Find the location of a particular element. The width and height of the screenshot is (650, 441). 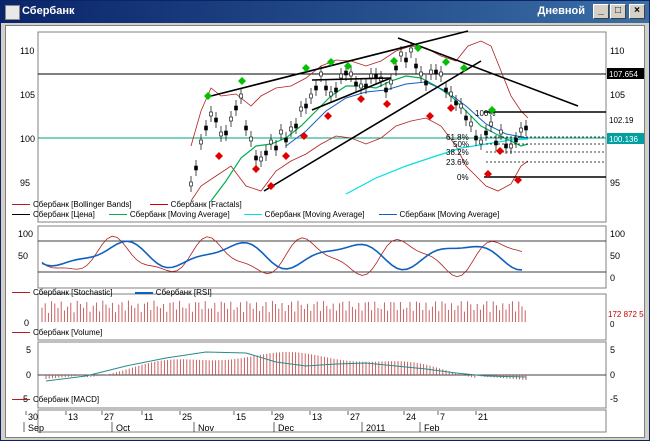

volume-pane-frame is located at coordinates (322, 317).